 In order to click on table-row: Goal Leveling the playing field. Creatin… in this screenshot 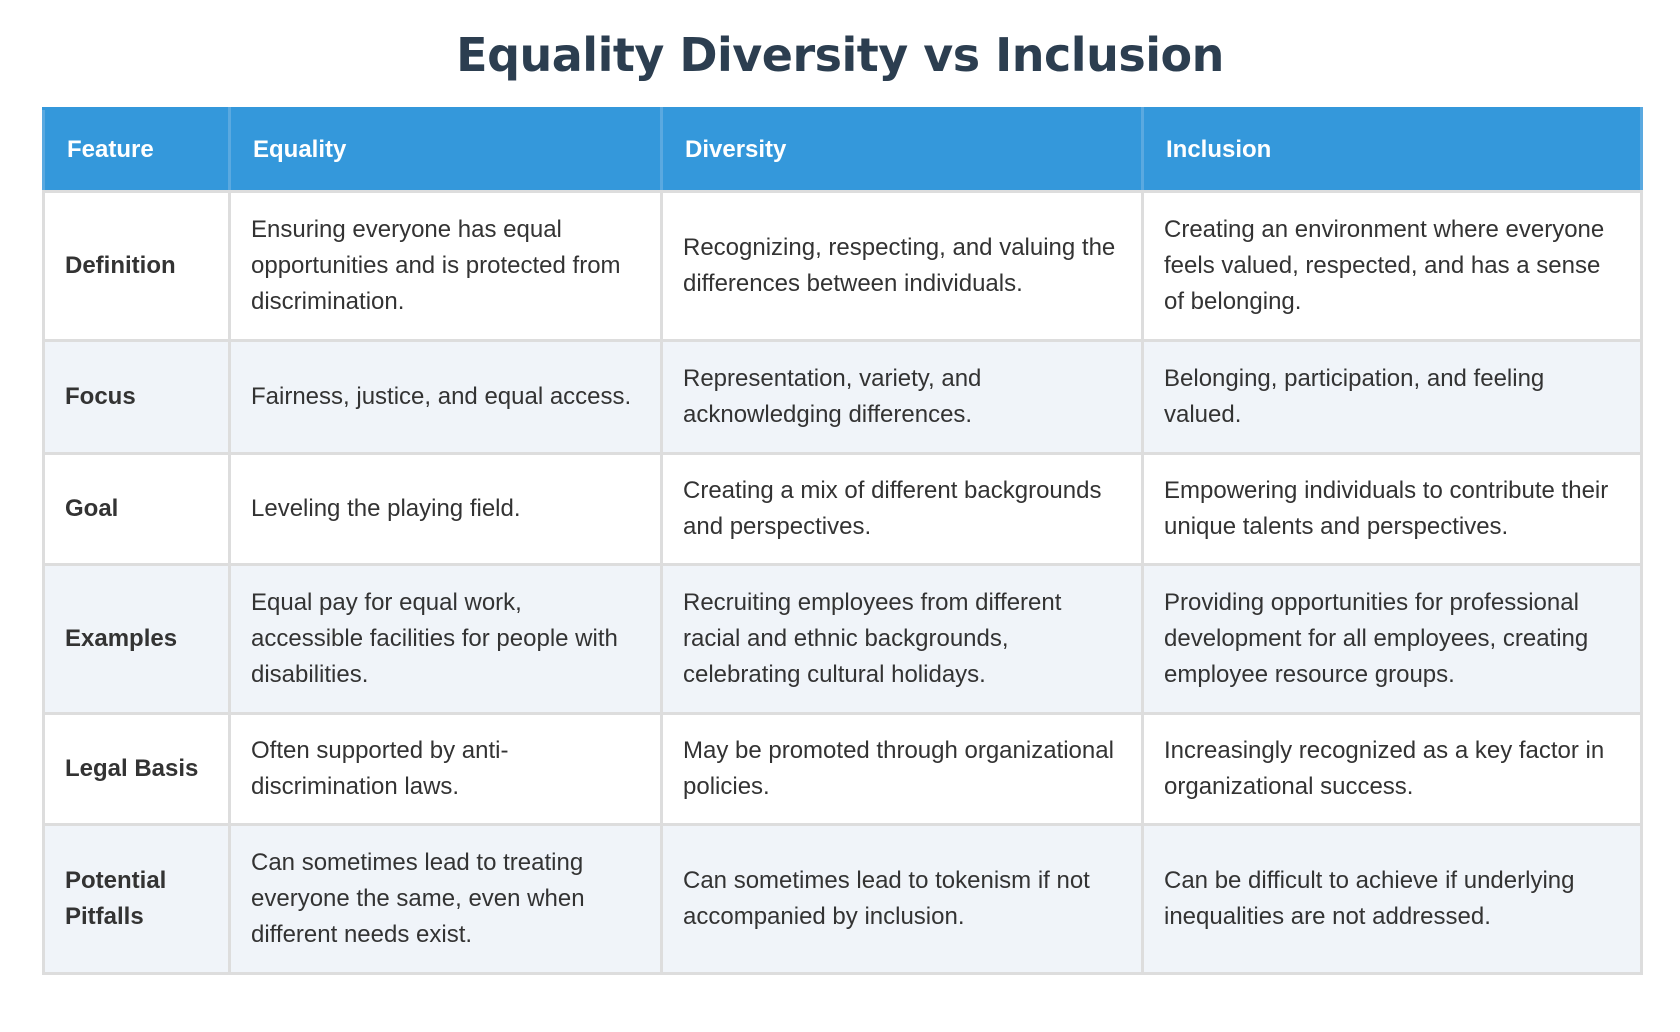, I will do `click(842, 509)`.